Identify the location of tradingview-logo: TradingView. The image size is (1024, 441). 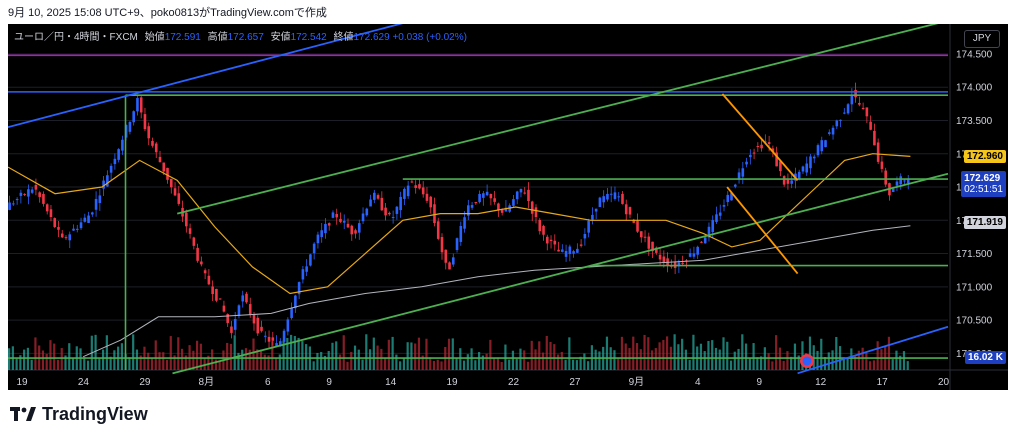
(79, 414).